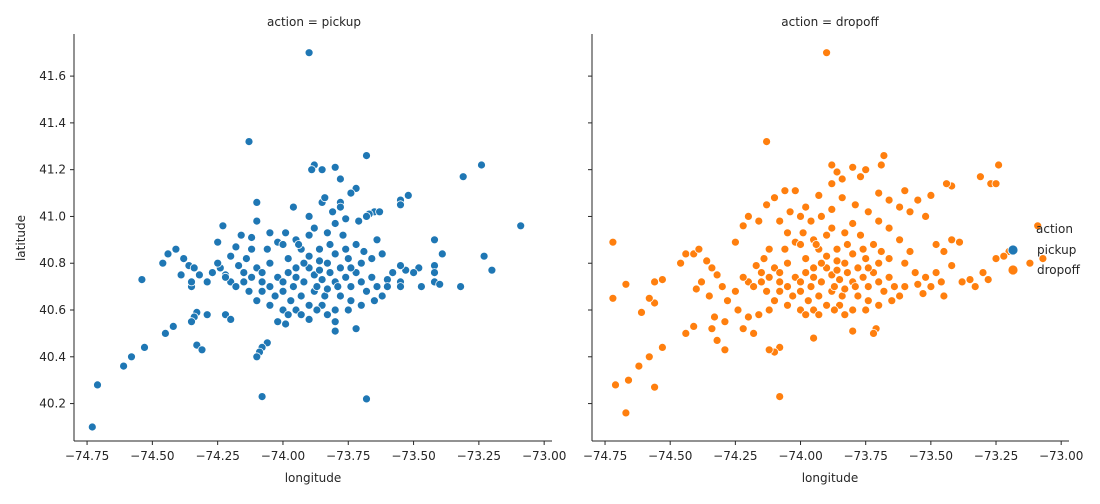  Describe the element at coordinates (21, 238) in the screenshot. I see `y-axis-label: latitude` at that location.